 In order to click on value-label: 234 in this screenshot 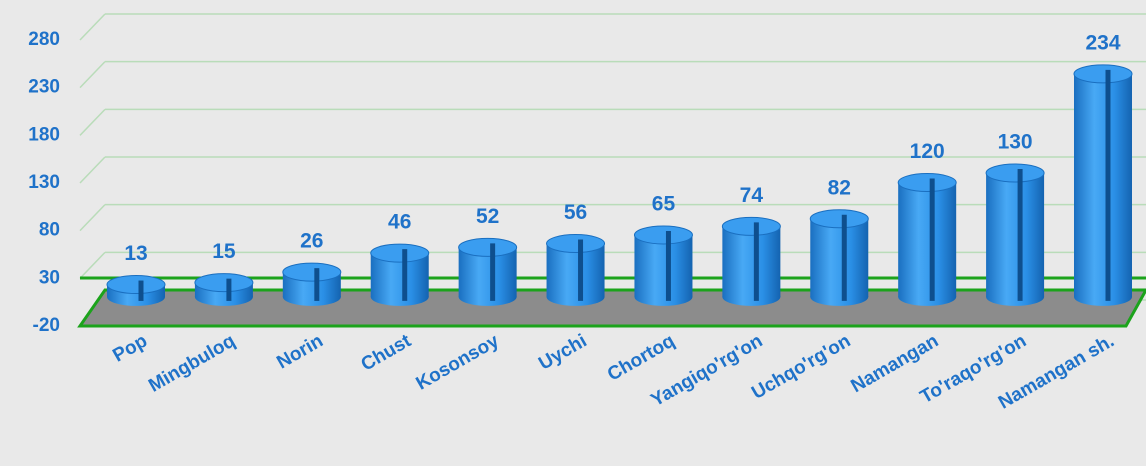, I will do `click(1102, 42)`.